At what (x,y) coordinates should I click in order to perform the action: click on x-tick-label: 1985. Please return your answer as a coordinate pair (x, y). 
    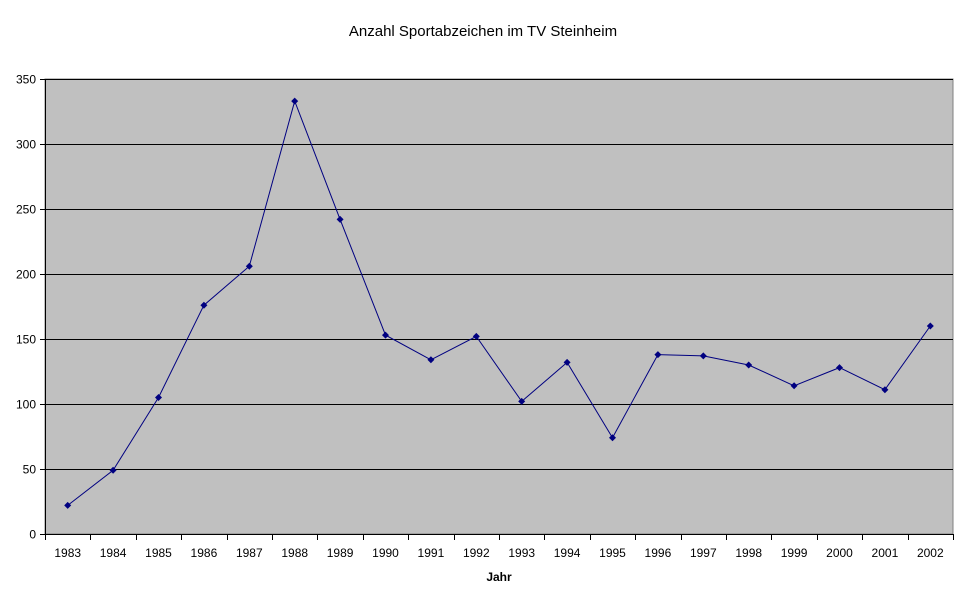
    Looking at the image, I should click on (158, 553).